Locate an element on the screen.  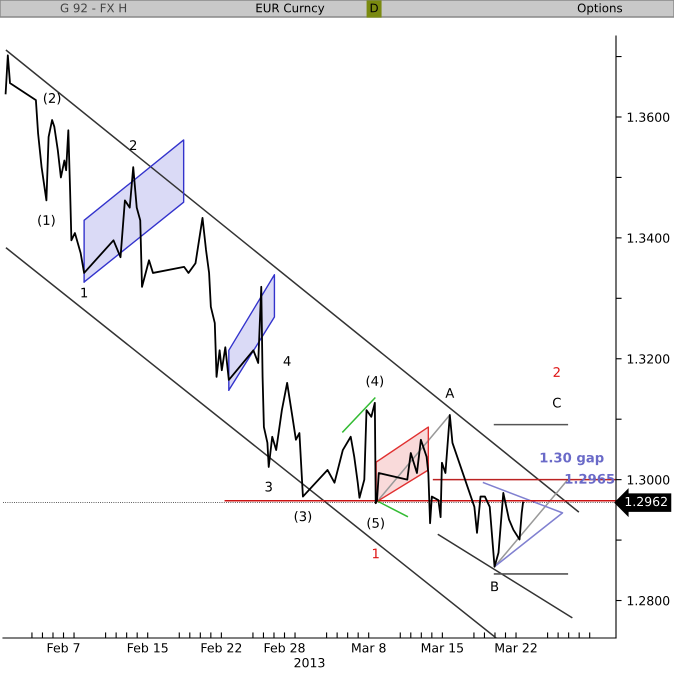
x-tick-label: Feb 28 is located at coordinates (284, 647).